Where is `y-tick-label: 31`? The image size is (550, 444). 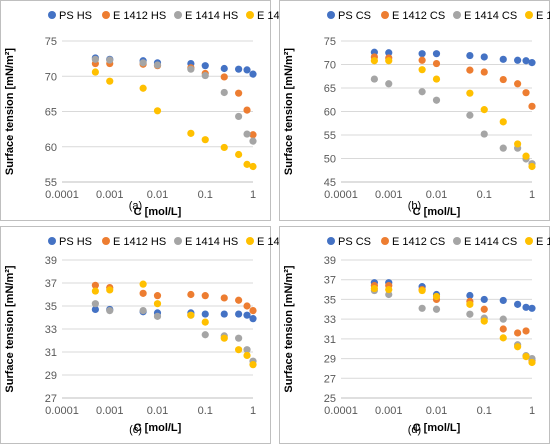 y-tick-label: 31 is located at coordinates (51, 353).